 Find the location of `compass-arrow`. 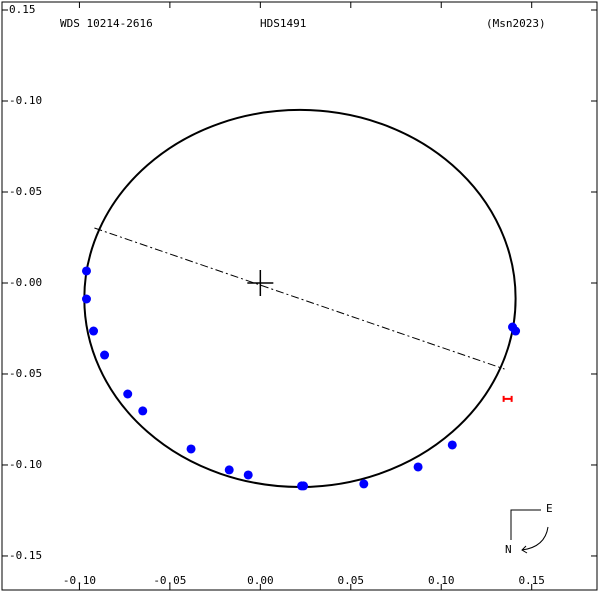

compass-arrow is located at coordinates (535, 540).